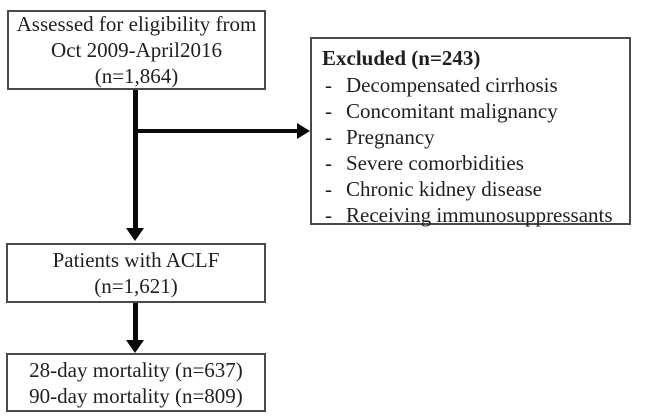  Describe the element at coordinates (444, 189) in the screenshot. I see `excluded-item-label: Chronic kidney disease` at that location.